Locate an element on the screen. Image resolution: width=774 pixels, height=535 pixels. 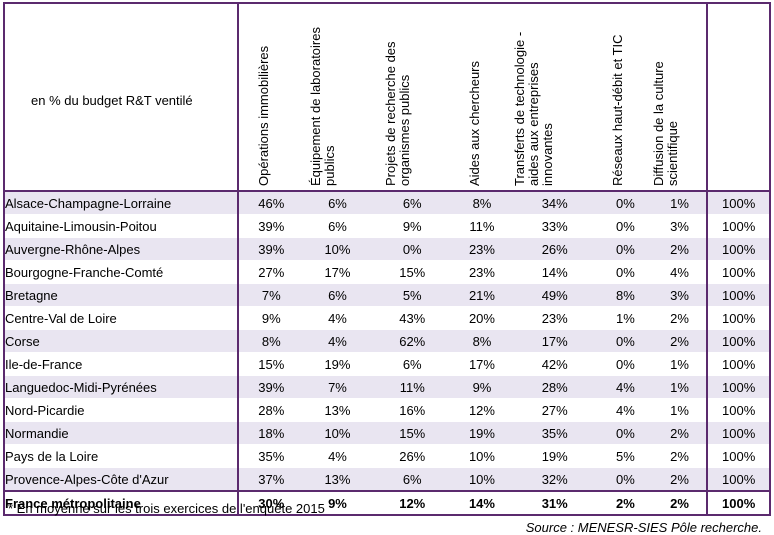
region-cell: Bretagne is located at coordinates (121, 295).